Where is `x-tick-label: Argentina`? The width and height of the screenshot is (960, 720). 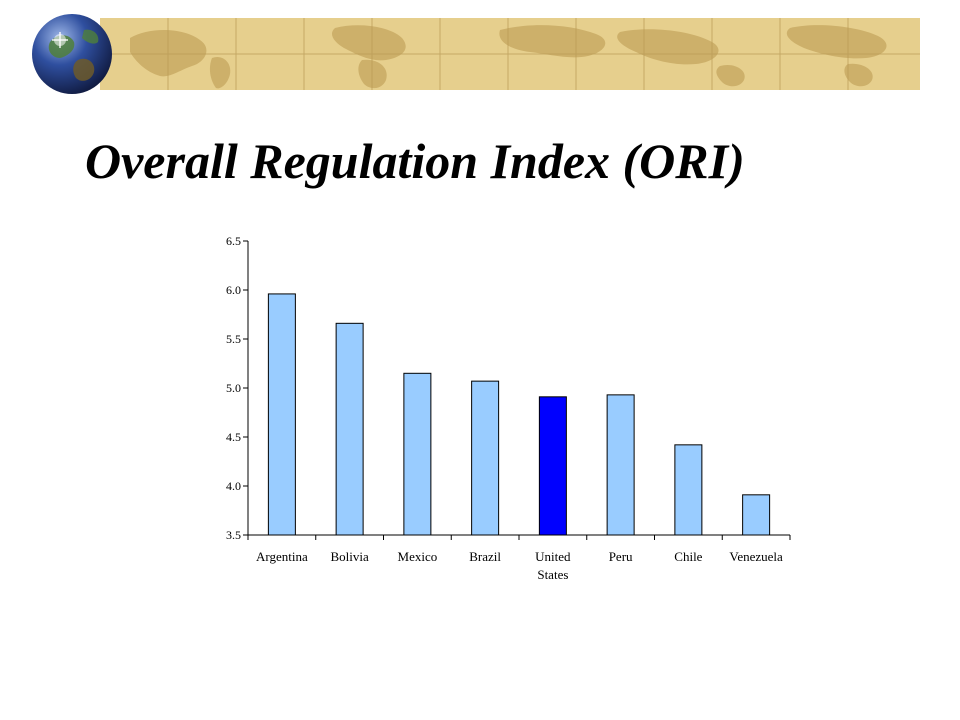 x-tick-label: Argentina is located at coordinates (282, 556).